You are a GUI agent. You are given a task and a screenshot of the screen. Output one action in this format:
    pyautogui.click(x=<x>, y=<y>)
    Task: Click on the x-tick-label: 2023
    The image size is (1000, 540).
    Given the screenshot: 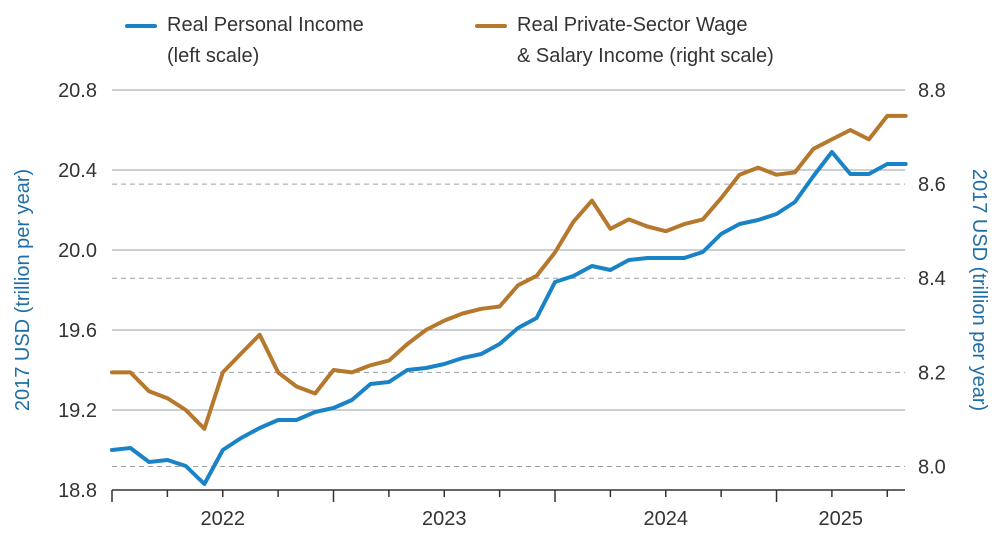 What is the action you would take?
    pyautogui.click(x=444, y=519)
    